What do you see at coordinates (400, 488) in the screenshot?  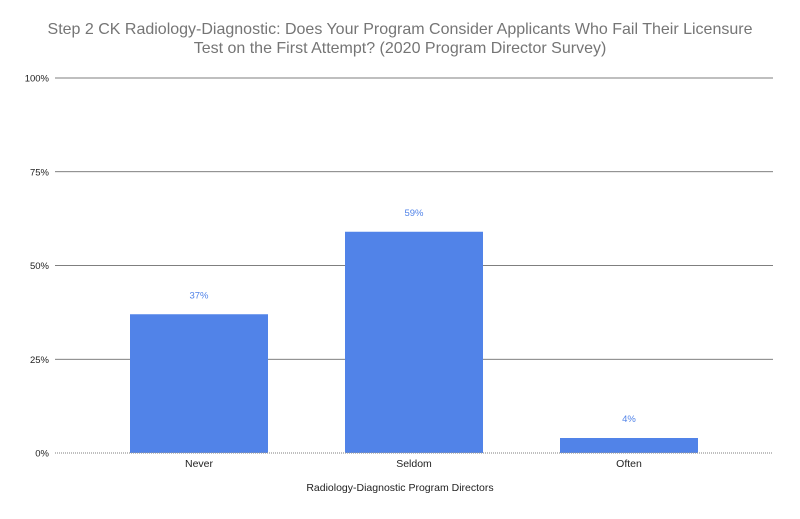 I see `x-axis-title: Radiology-Diagnostic Program Directors` at bounding box center [400, 488].